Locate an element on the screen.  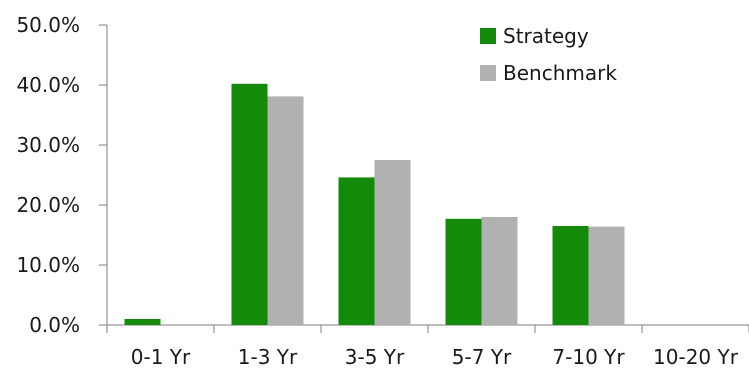
x-tick-label: 10-20 Yr is located at coordinates (696, 357).